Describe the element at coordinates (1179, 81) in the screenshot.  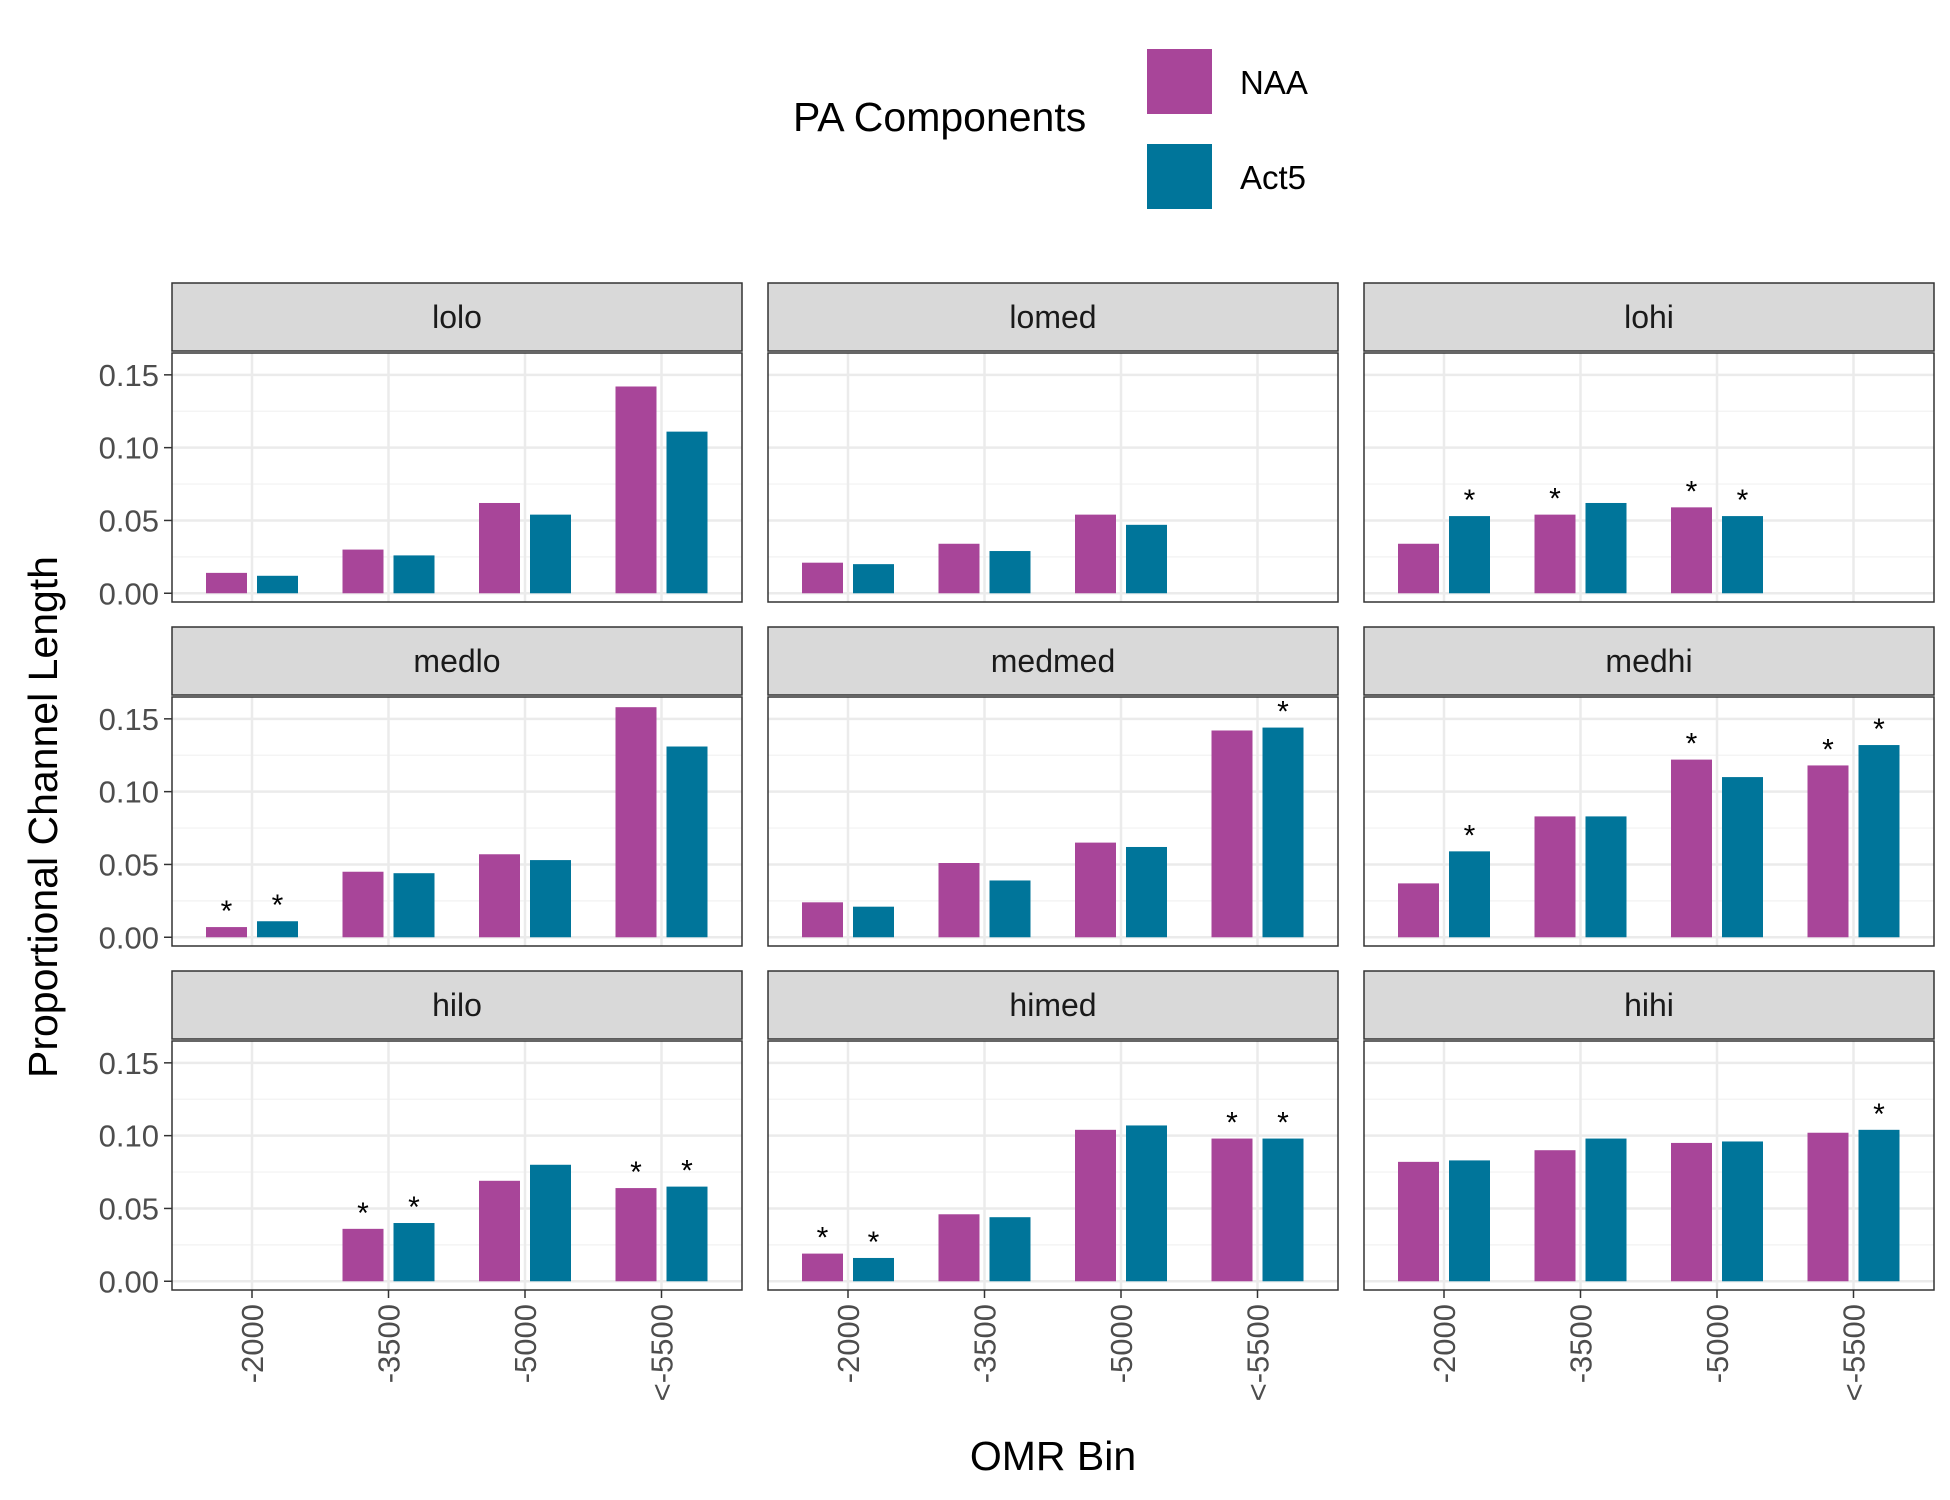
I see `legend-swatch-naa` at that location.